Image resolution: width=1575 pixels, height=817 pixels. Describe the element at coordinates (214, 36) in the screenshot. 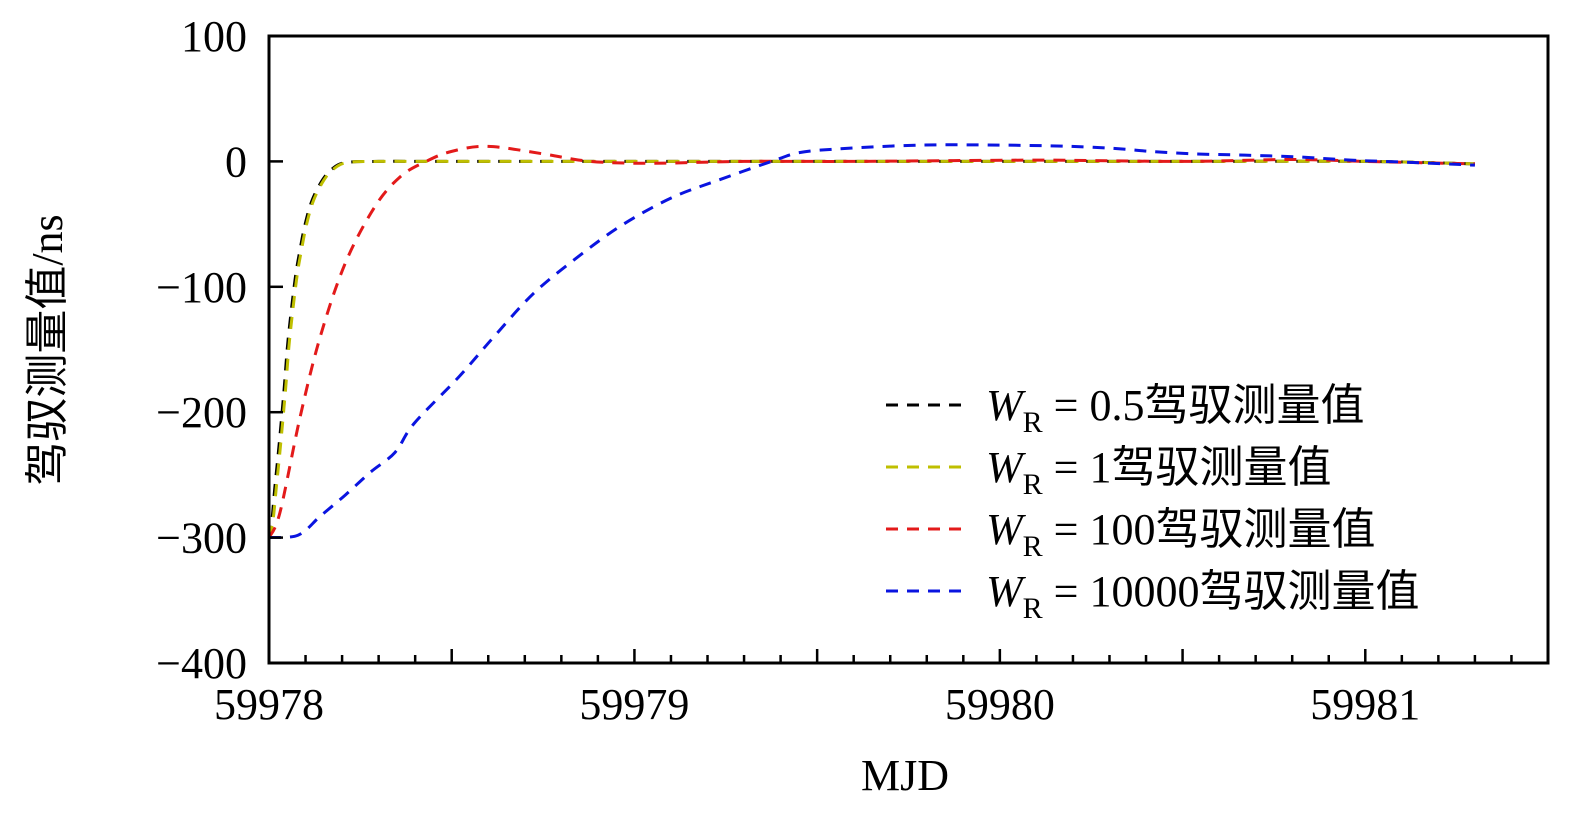

I see `y-tick-label: 100` at that location.